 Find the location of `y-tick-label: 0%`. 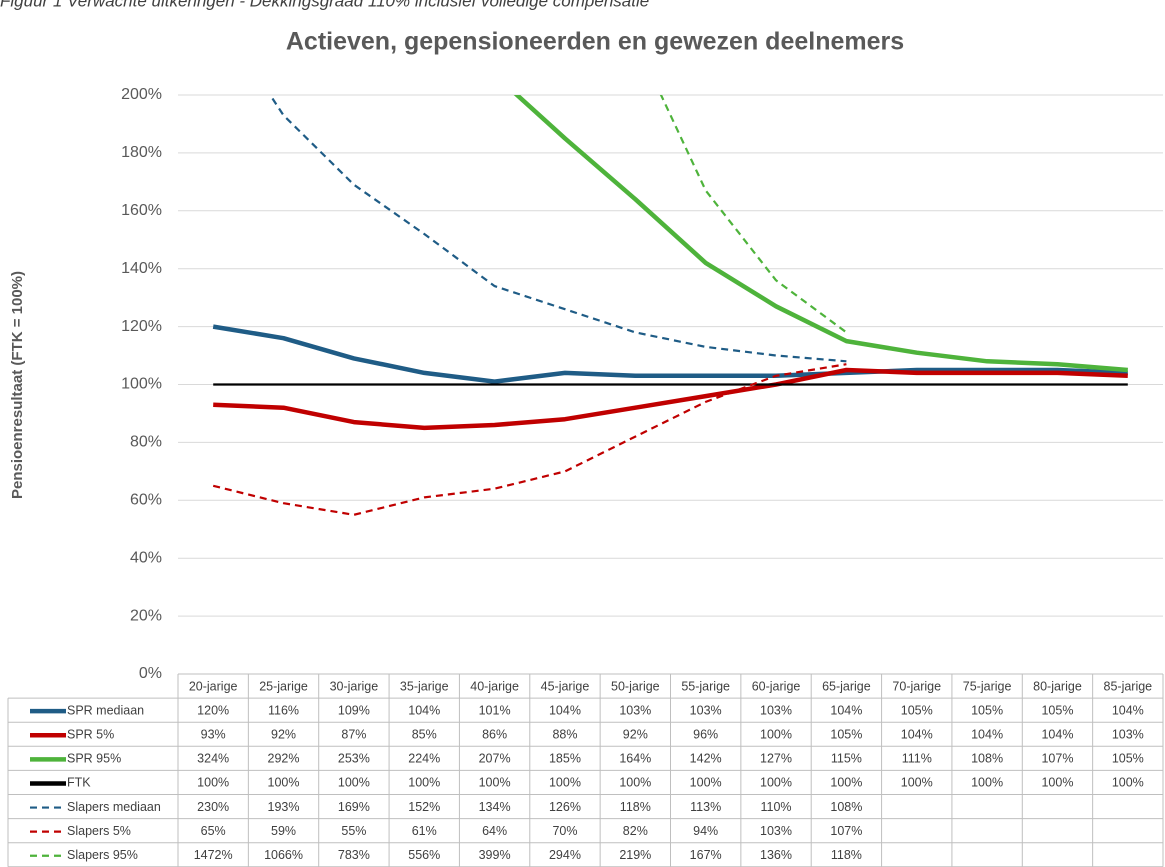

y-tick-label: 0% is located at coordinates (150, 673).